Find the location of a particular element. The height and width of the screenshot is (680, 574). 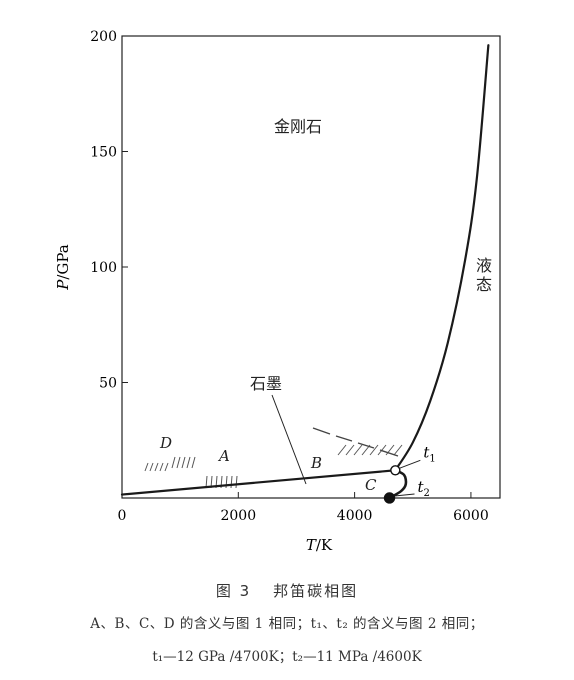

figure-caption-line2: A、B、C、D 的含义与图 1 相同；t₁、t₂ 的含义与图 2 相同； is located at coordinates (287, 624).